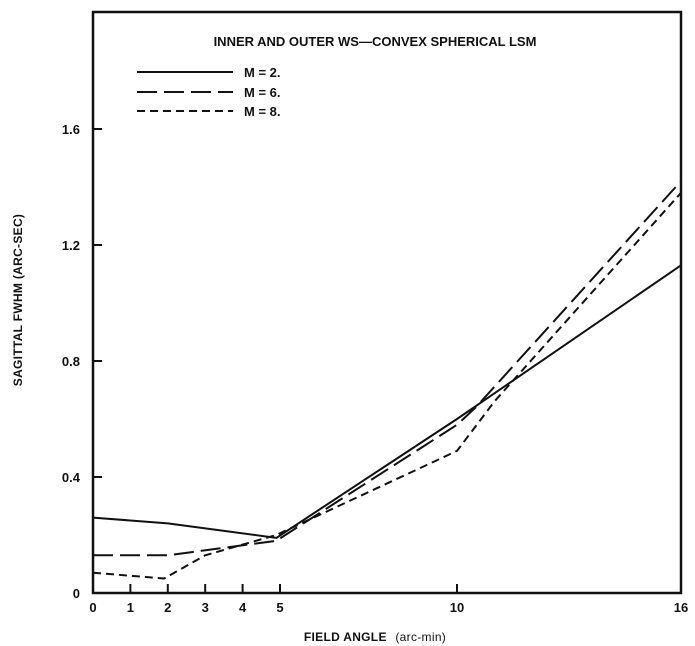 Image resolution: width=695 pixels, height=646 pixels. Describe the element at coordinates (375, 41) in the screenshot. I see `chart-title: INNER AND OUTER WS—CONVEX SPHERICAL LSM` at that location.